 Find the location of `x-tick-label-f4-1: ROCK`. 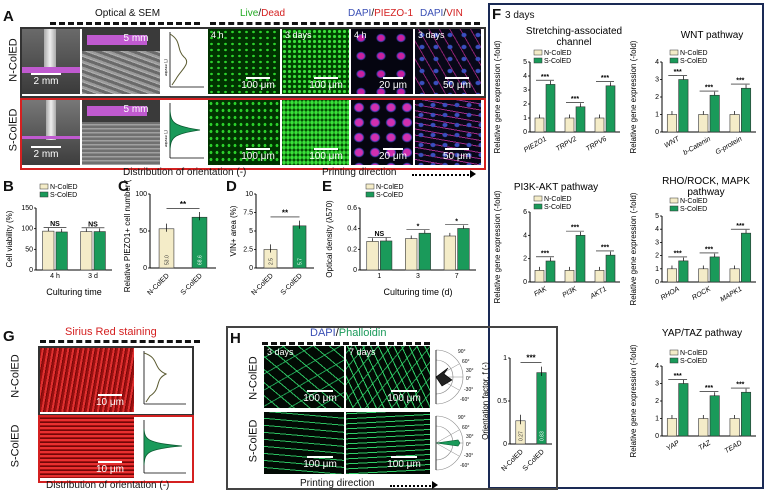

x-tick-label-f4-1: ROCK is located at coordinates (701, 294).